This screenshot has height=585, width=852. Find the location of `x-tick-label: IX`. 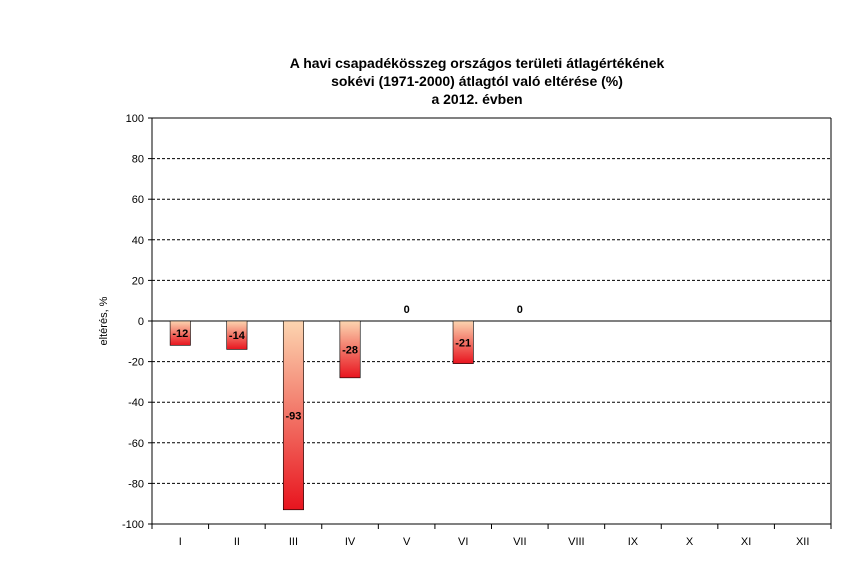

x-tick-label: IX is located at coordinates (633, 542).